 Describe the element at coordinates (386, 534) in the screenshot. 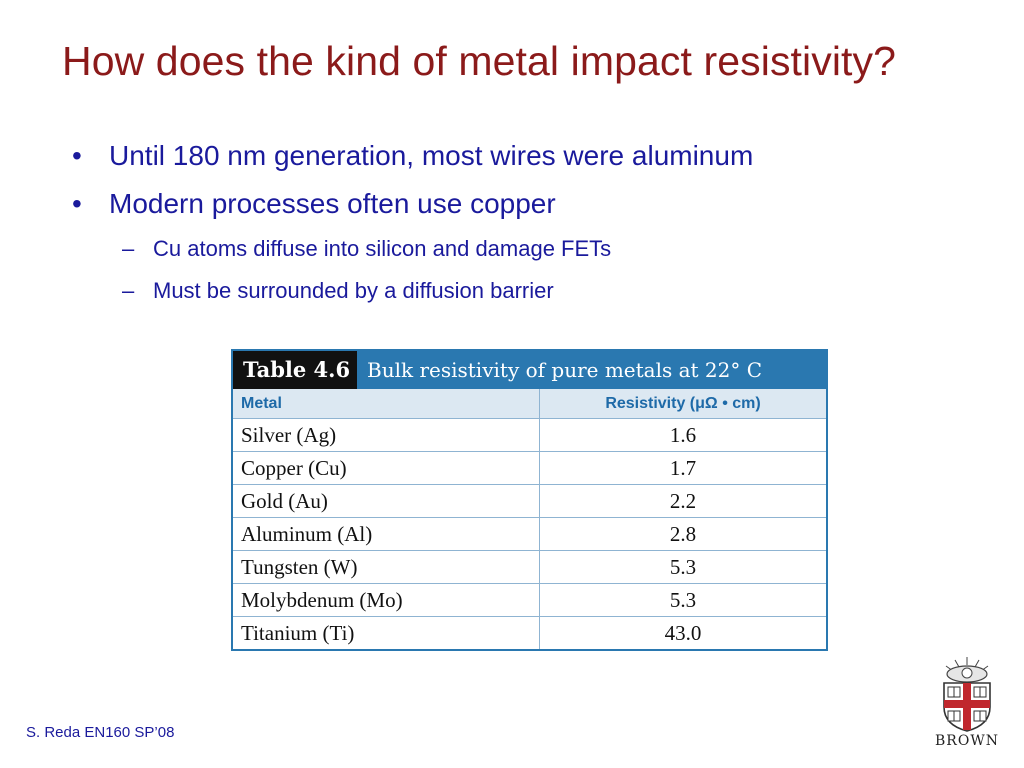

I see `metal-cell: Aluminum (Al)` at that location.